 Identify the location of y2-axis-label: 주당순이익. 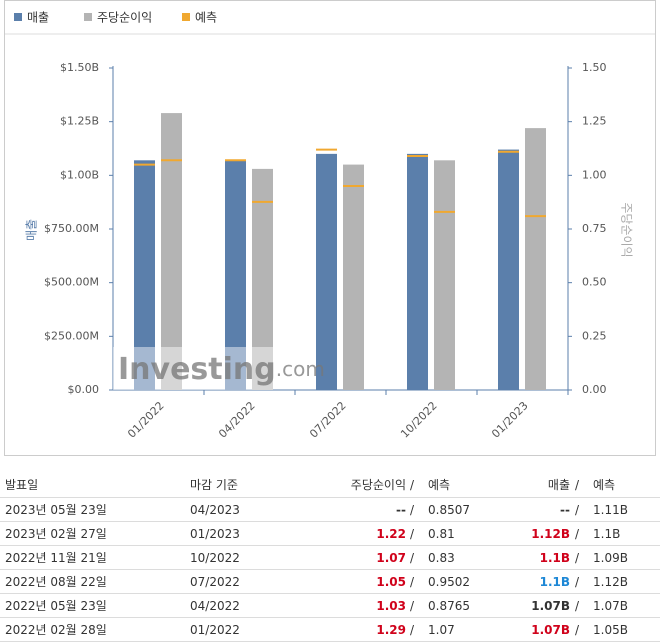
(627, 229).